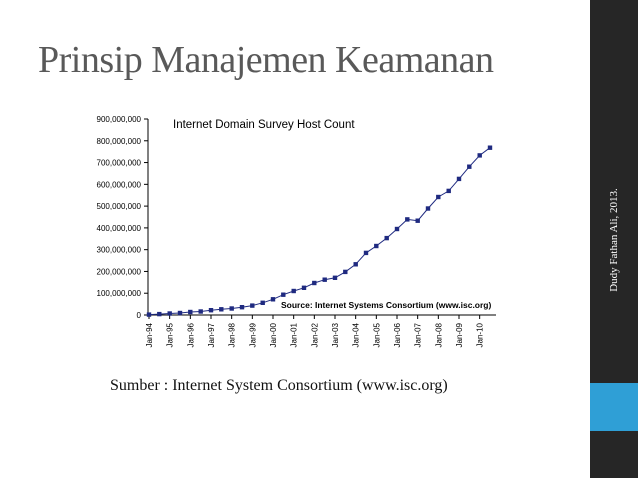 Image resolution: width=638 pixels, height=478 pixels. Describe the element at coordinates (252, 334) in the screenshot. I see `x-tick-label: Jan-99` at that location.